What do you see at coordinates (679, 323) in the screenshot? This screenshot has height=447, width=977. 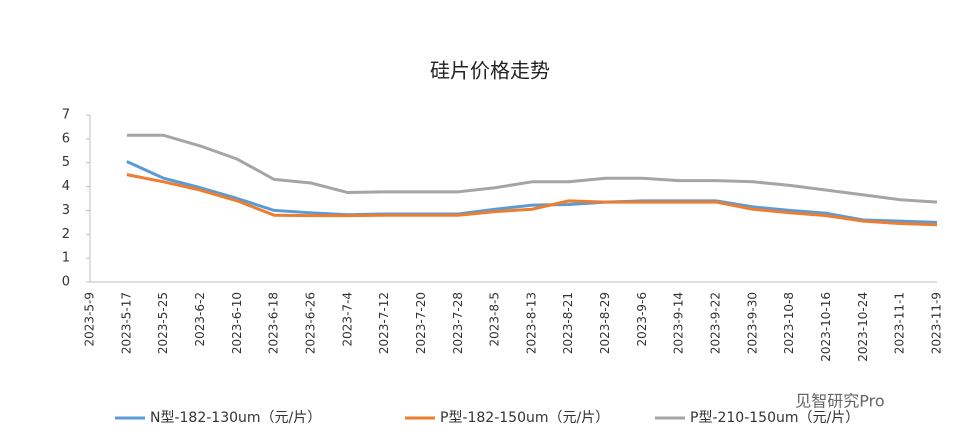 I see `x-tick-label: 2023-9-14` at bounding box center [679, 323].